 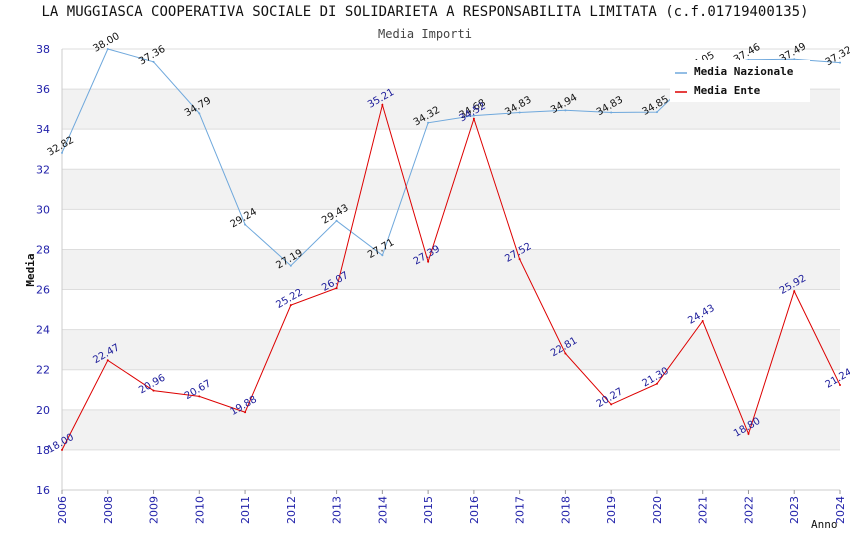 I want to click on legend: Media Nazionale Media Ente, so click(x=740, y=81).